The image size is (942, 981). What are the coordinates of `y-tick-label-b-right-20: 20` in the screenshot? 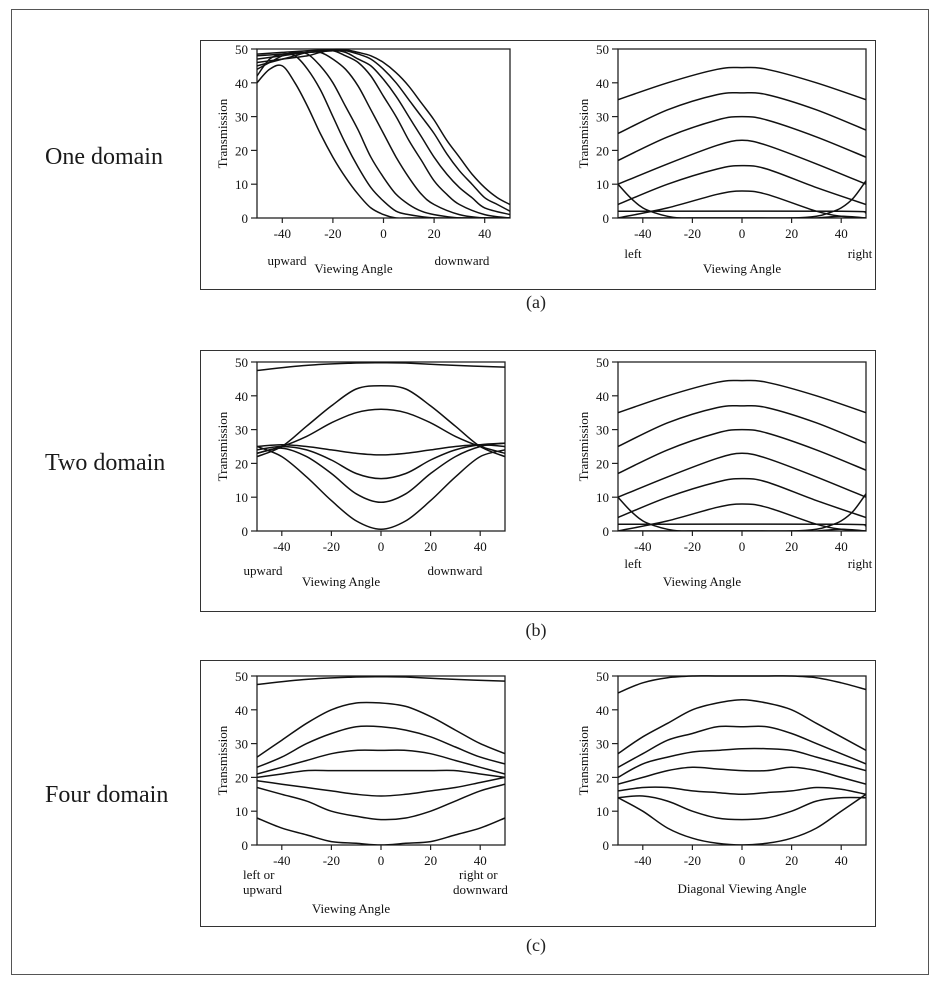 It's located at (602, 463).